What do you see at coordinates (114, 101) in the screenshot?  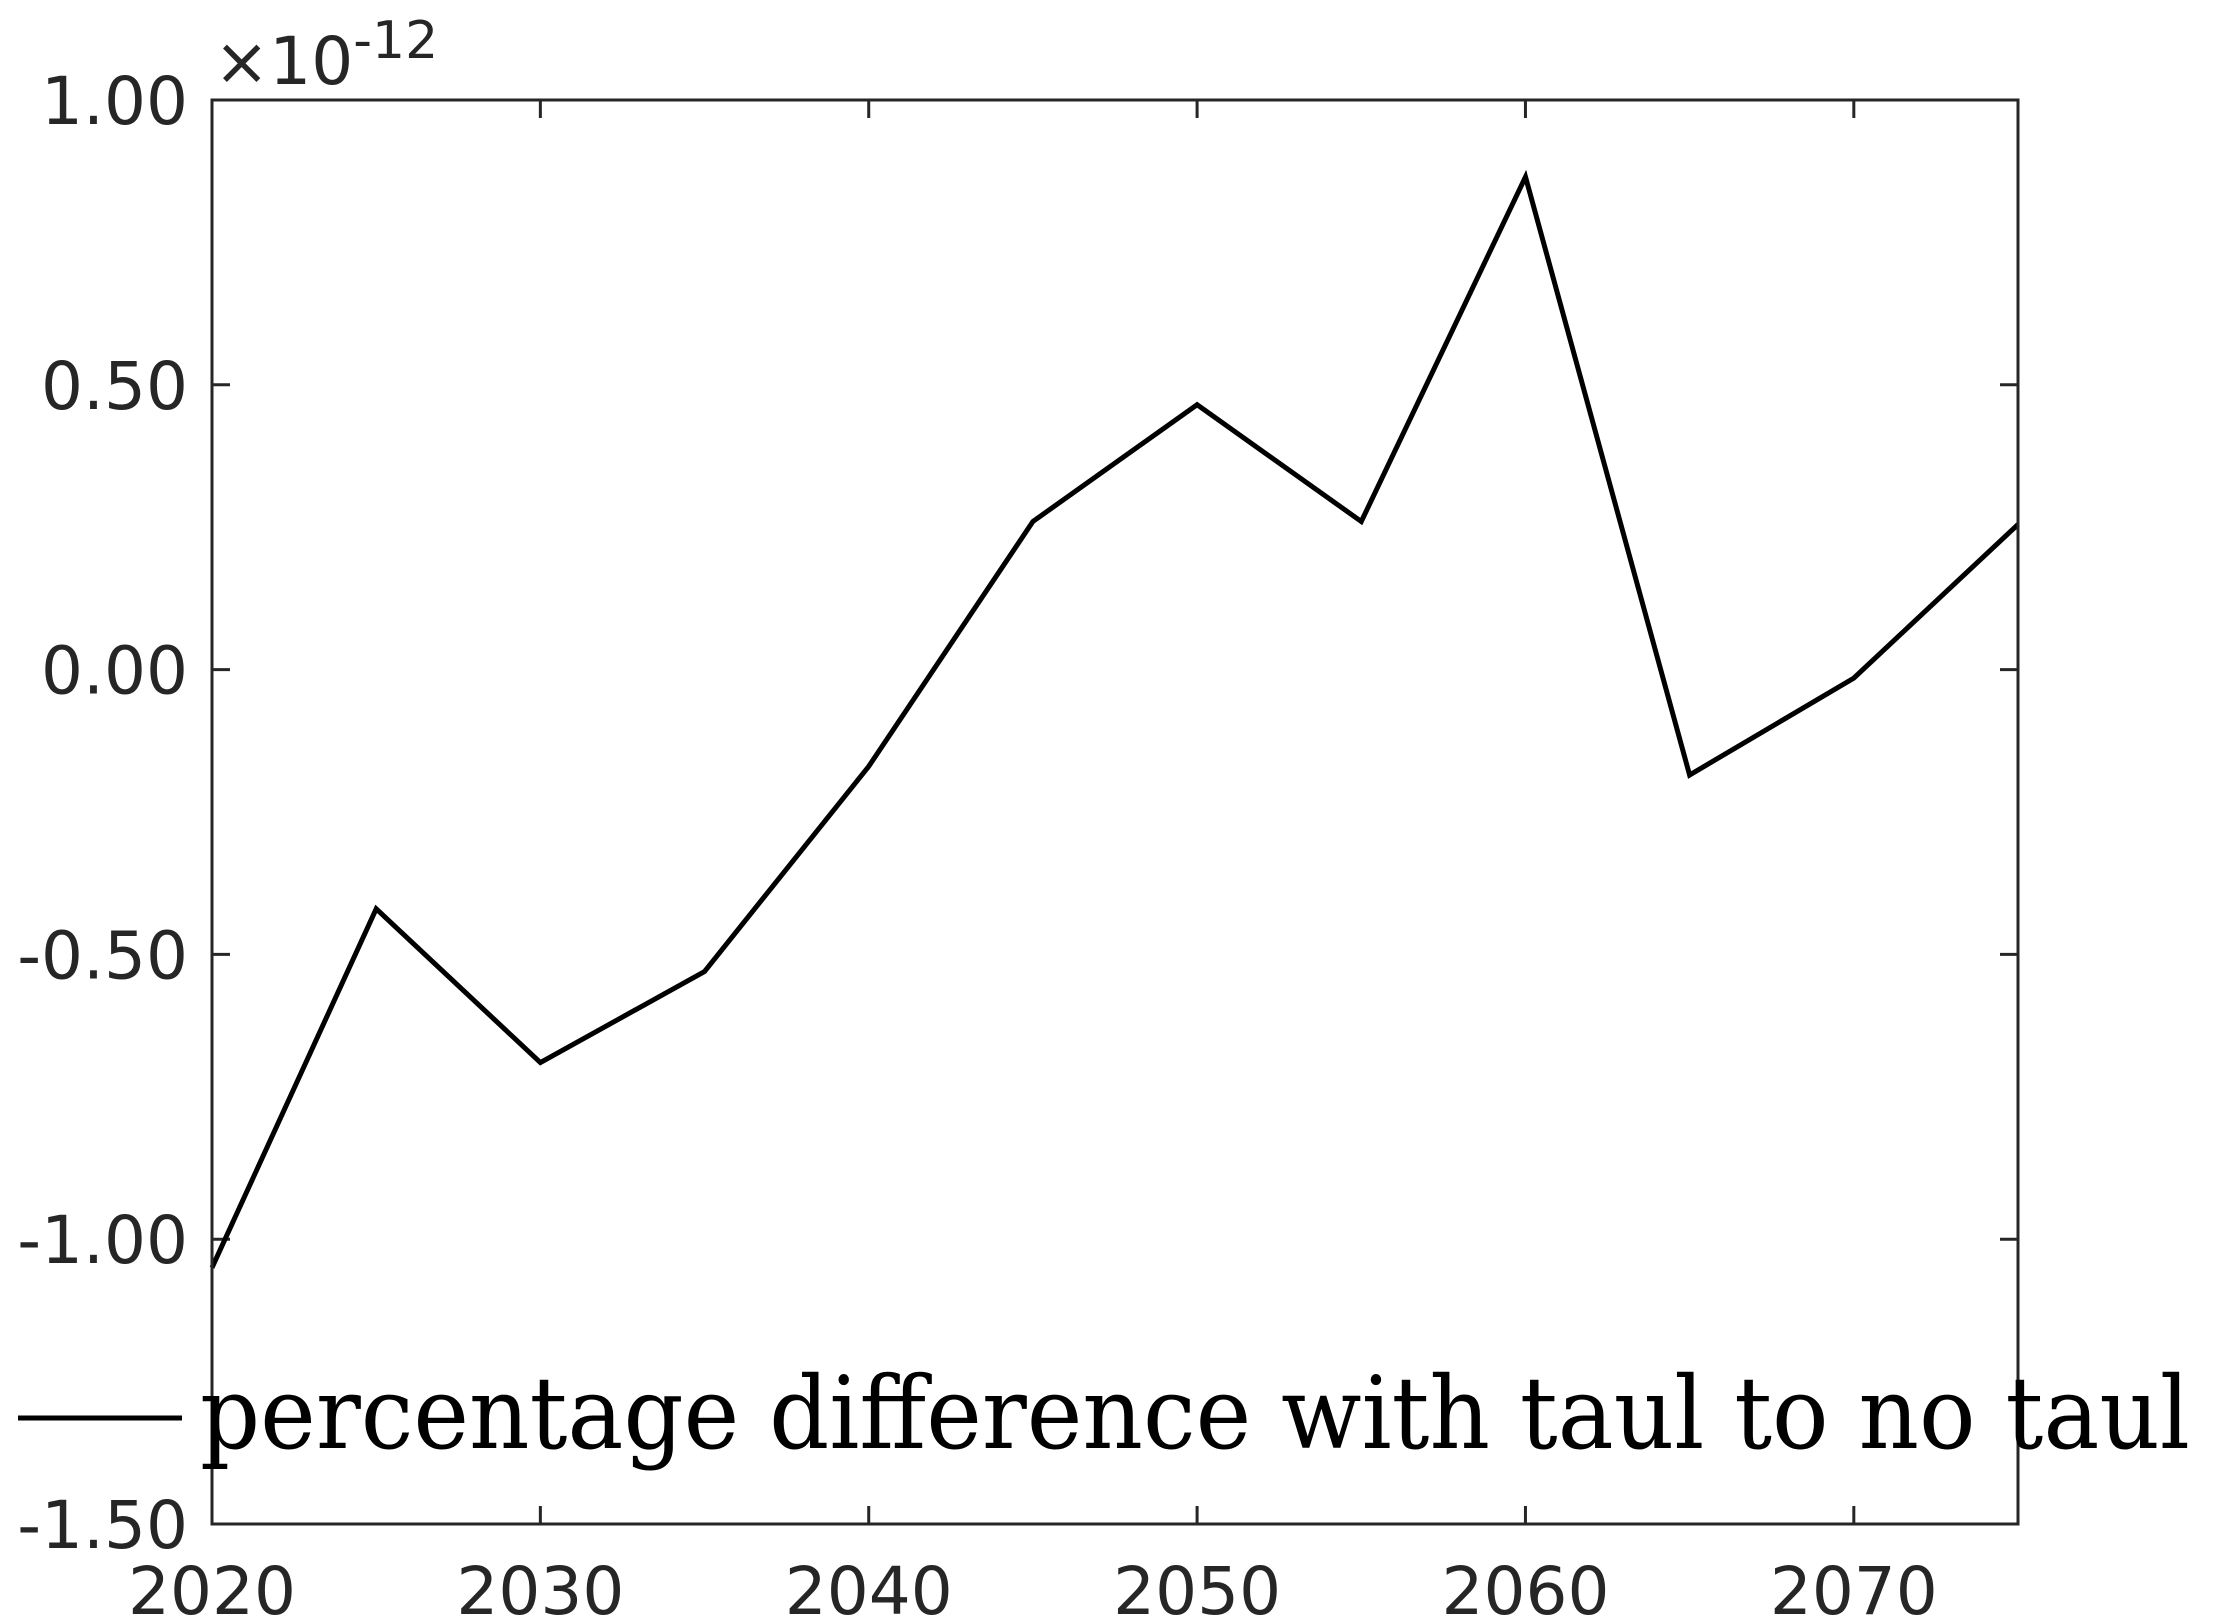 I see `y-tick-label: 1.00` at bounding box center [114, 101].